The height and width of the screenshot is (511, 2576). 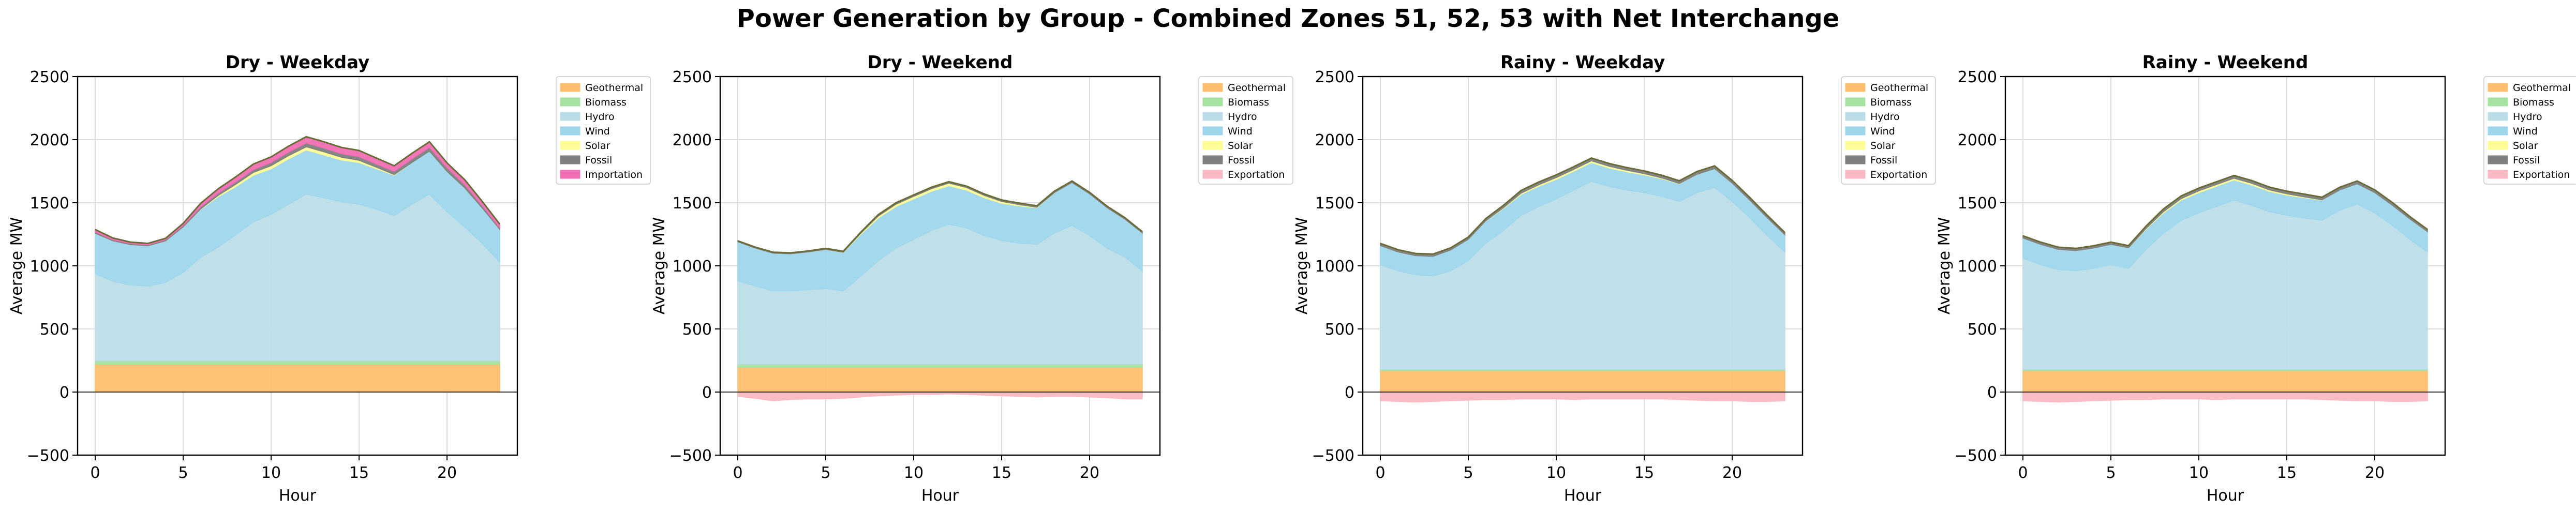 What do you see at coordinates (614, 175) in the screenshot?
I see `legend-label-importation: Importation` at bounding box center [614, 175].